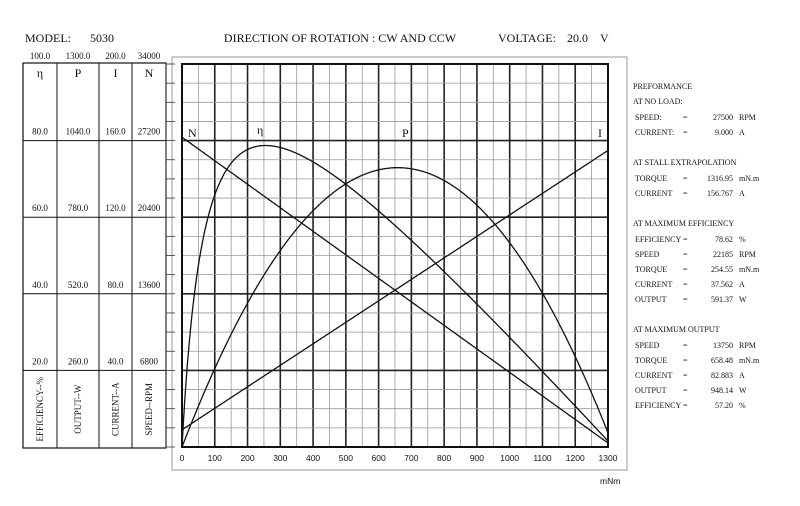 The width and height of the screenshot is (800, 506). Describe the element at coordinates (722, 284) in the screenshot. I see `performance-row-value: 37.562` at that location.